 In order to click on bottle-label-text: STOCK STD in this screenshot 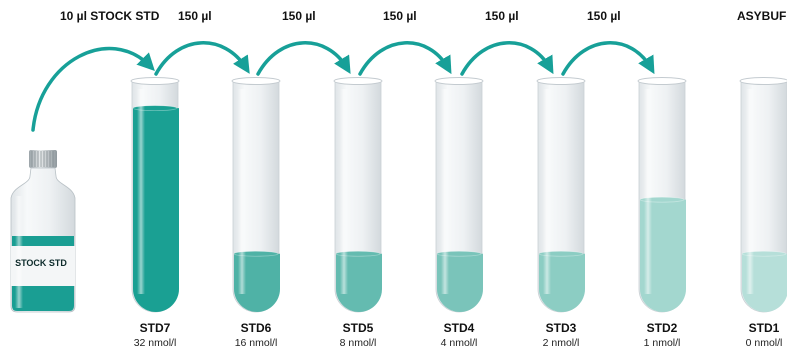, I will do `click(41, 263)`.